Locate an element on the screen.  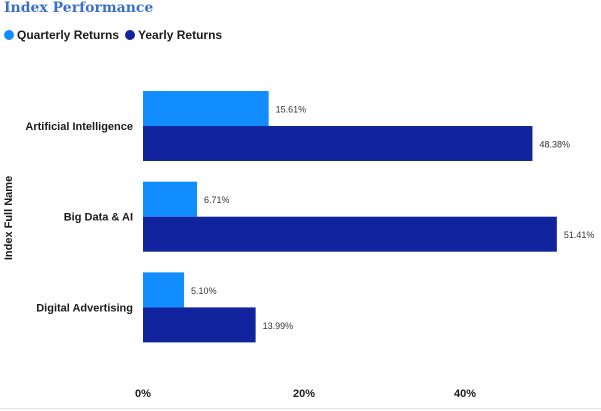
legend-label-quarterly: Quarterly Returns is located at coordinates (68, 35).